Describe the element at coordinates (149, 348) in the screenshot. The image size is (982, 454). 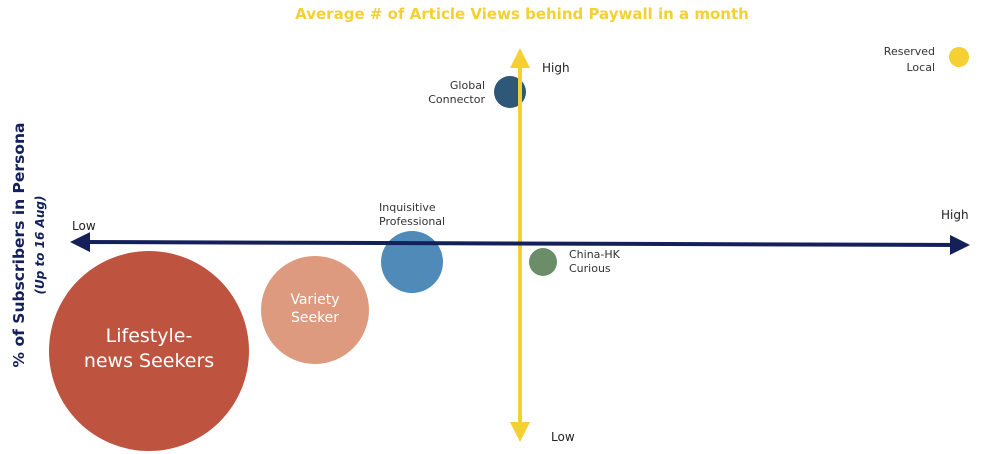
I see `bubble-label-lifestyle-news-seekers: Lifestyle-news Seekers` at that location.